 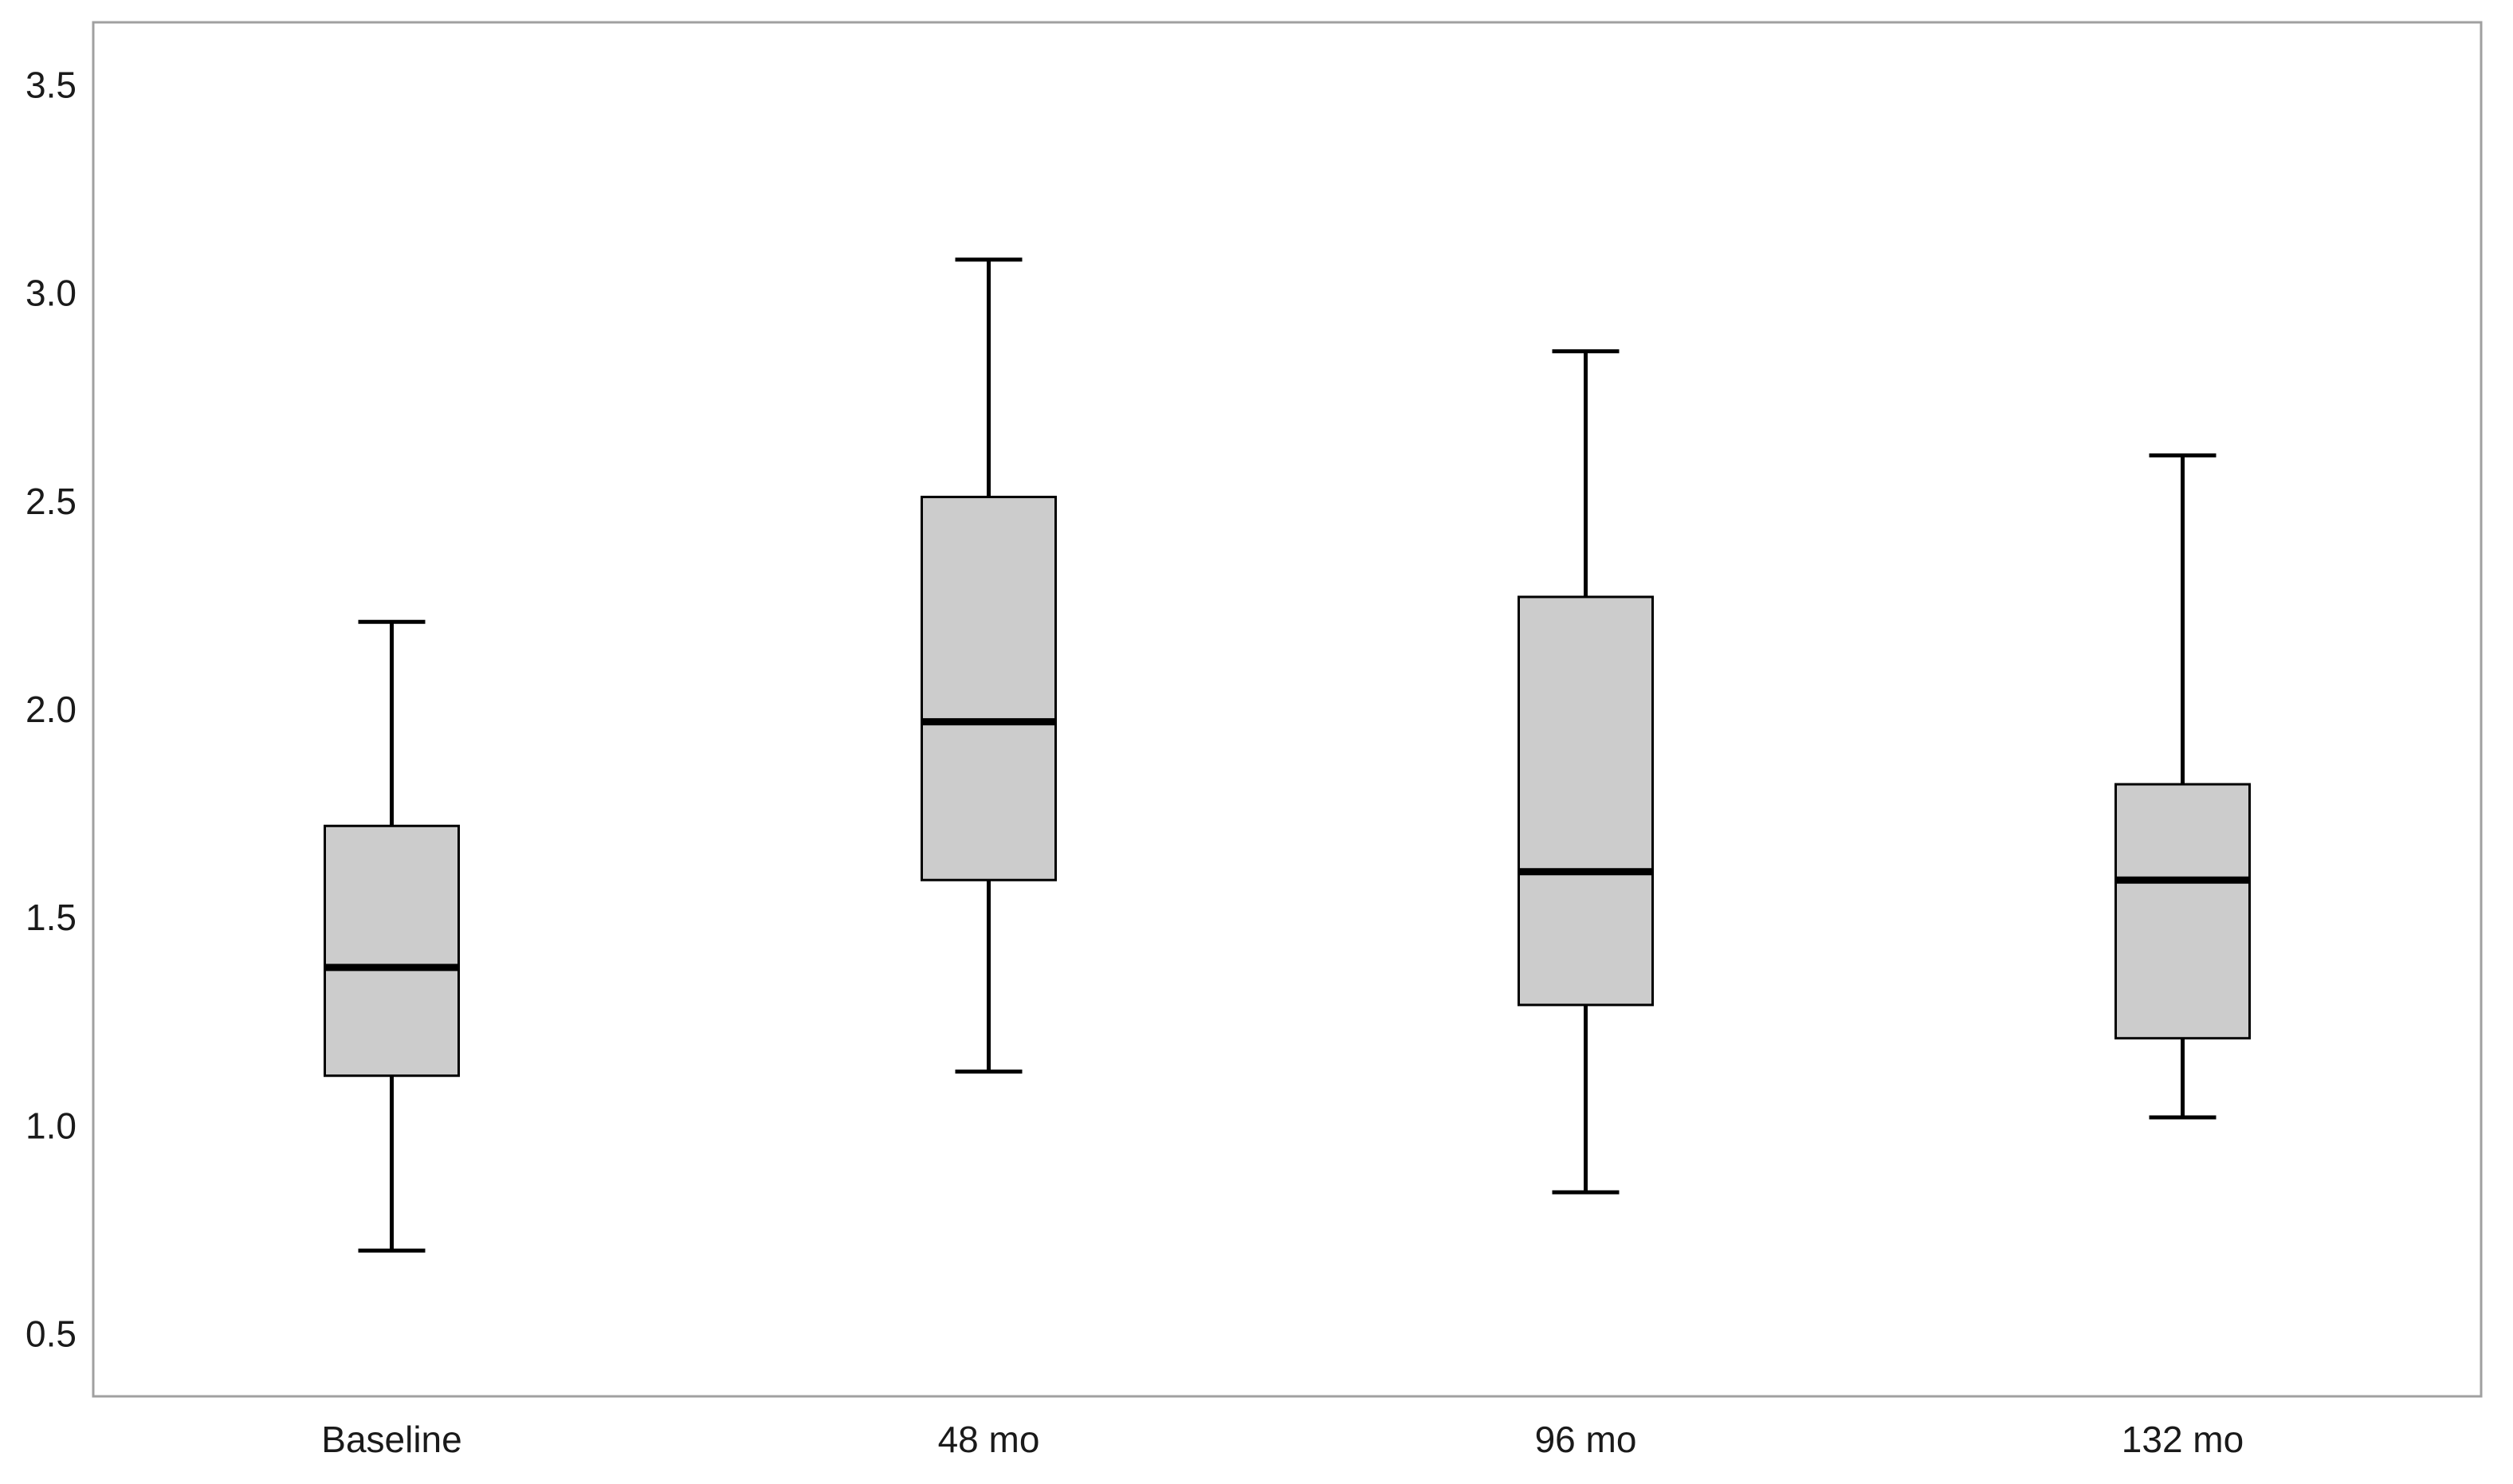 What do you see at coordinates (51, 293) in the screenshot?
I see `y-tick-label: 3.0` at bounding box center [51, 293].